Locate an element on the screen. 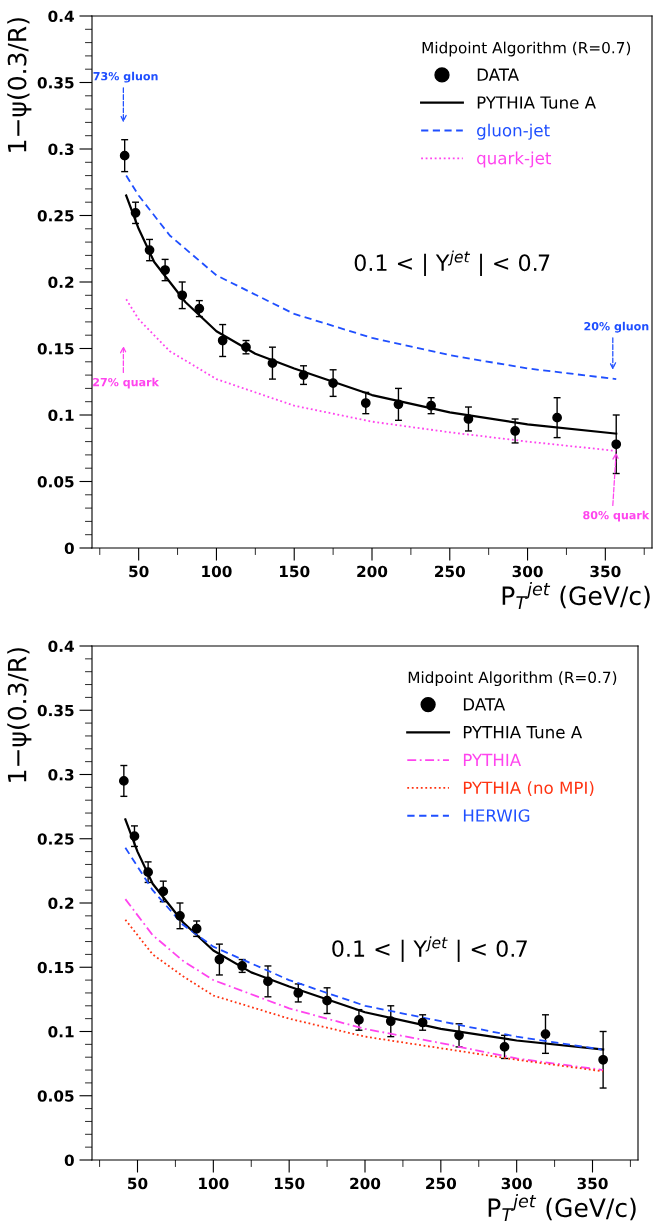 The width and height of the screenshot is (666, 1227). legend-label: PYTHIA (no MPI) is located at coordinates (528, 788).